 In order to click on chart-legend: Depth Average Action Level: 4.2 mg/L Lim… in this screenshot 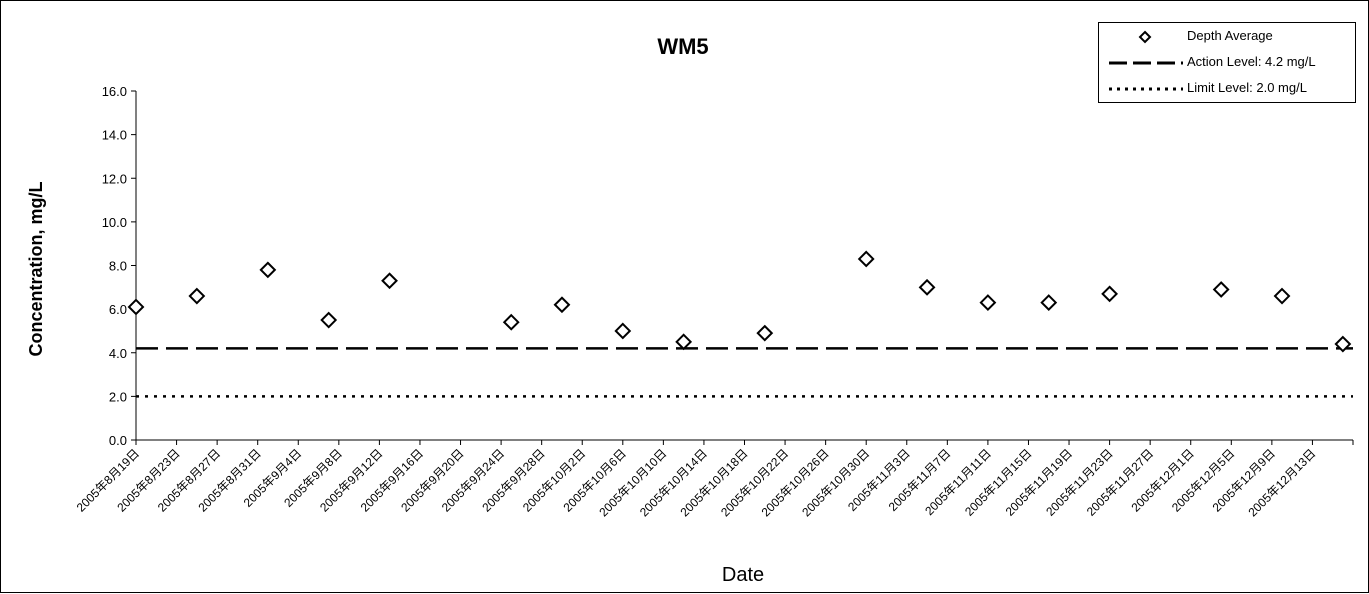, I will do `click(1227, 62)`.